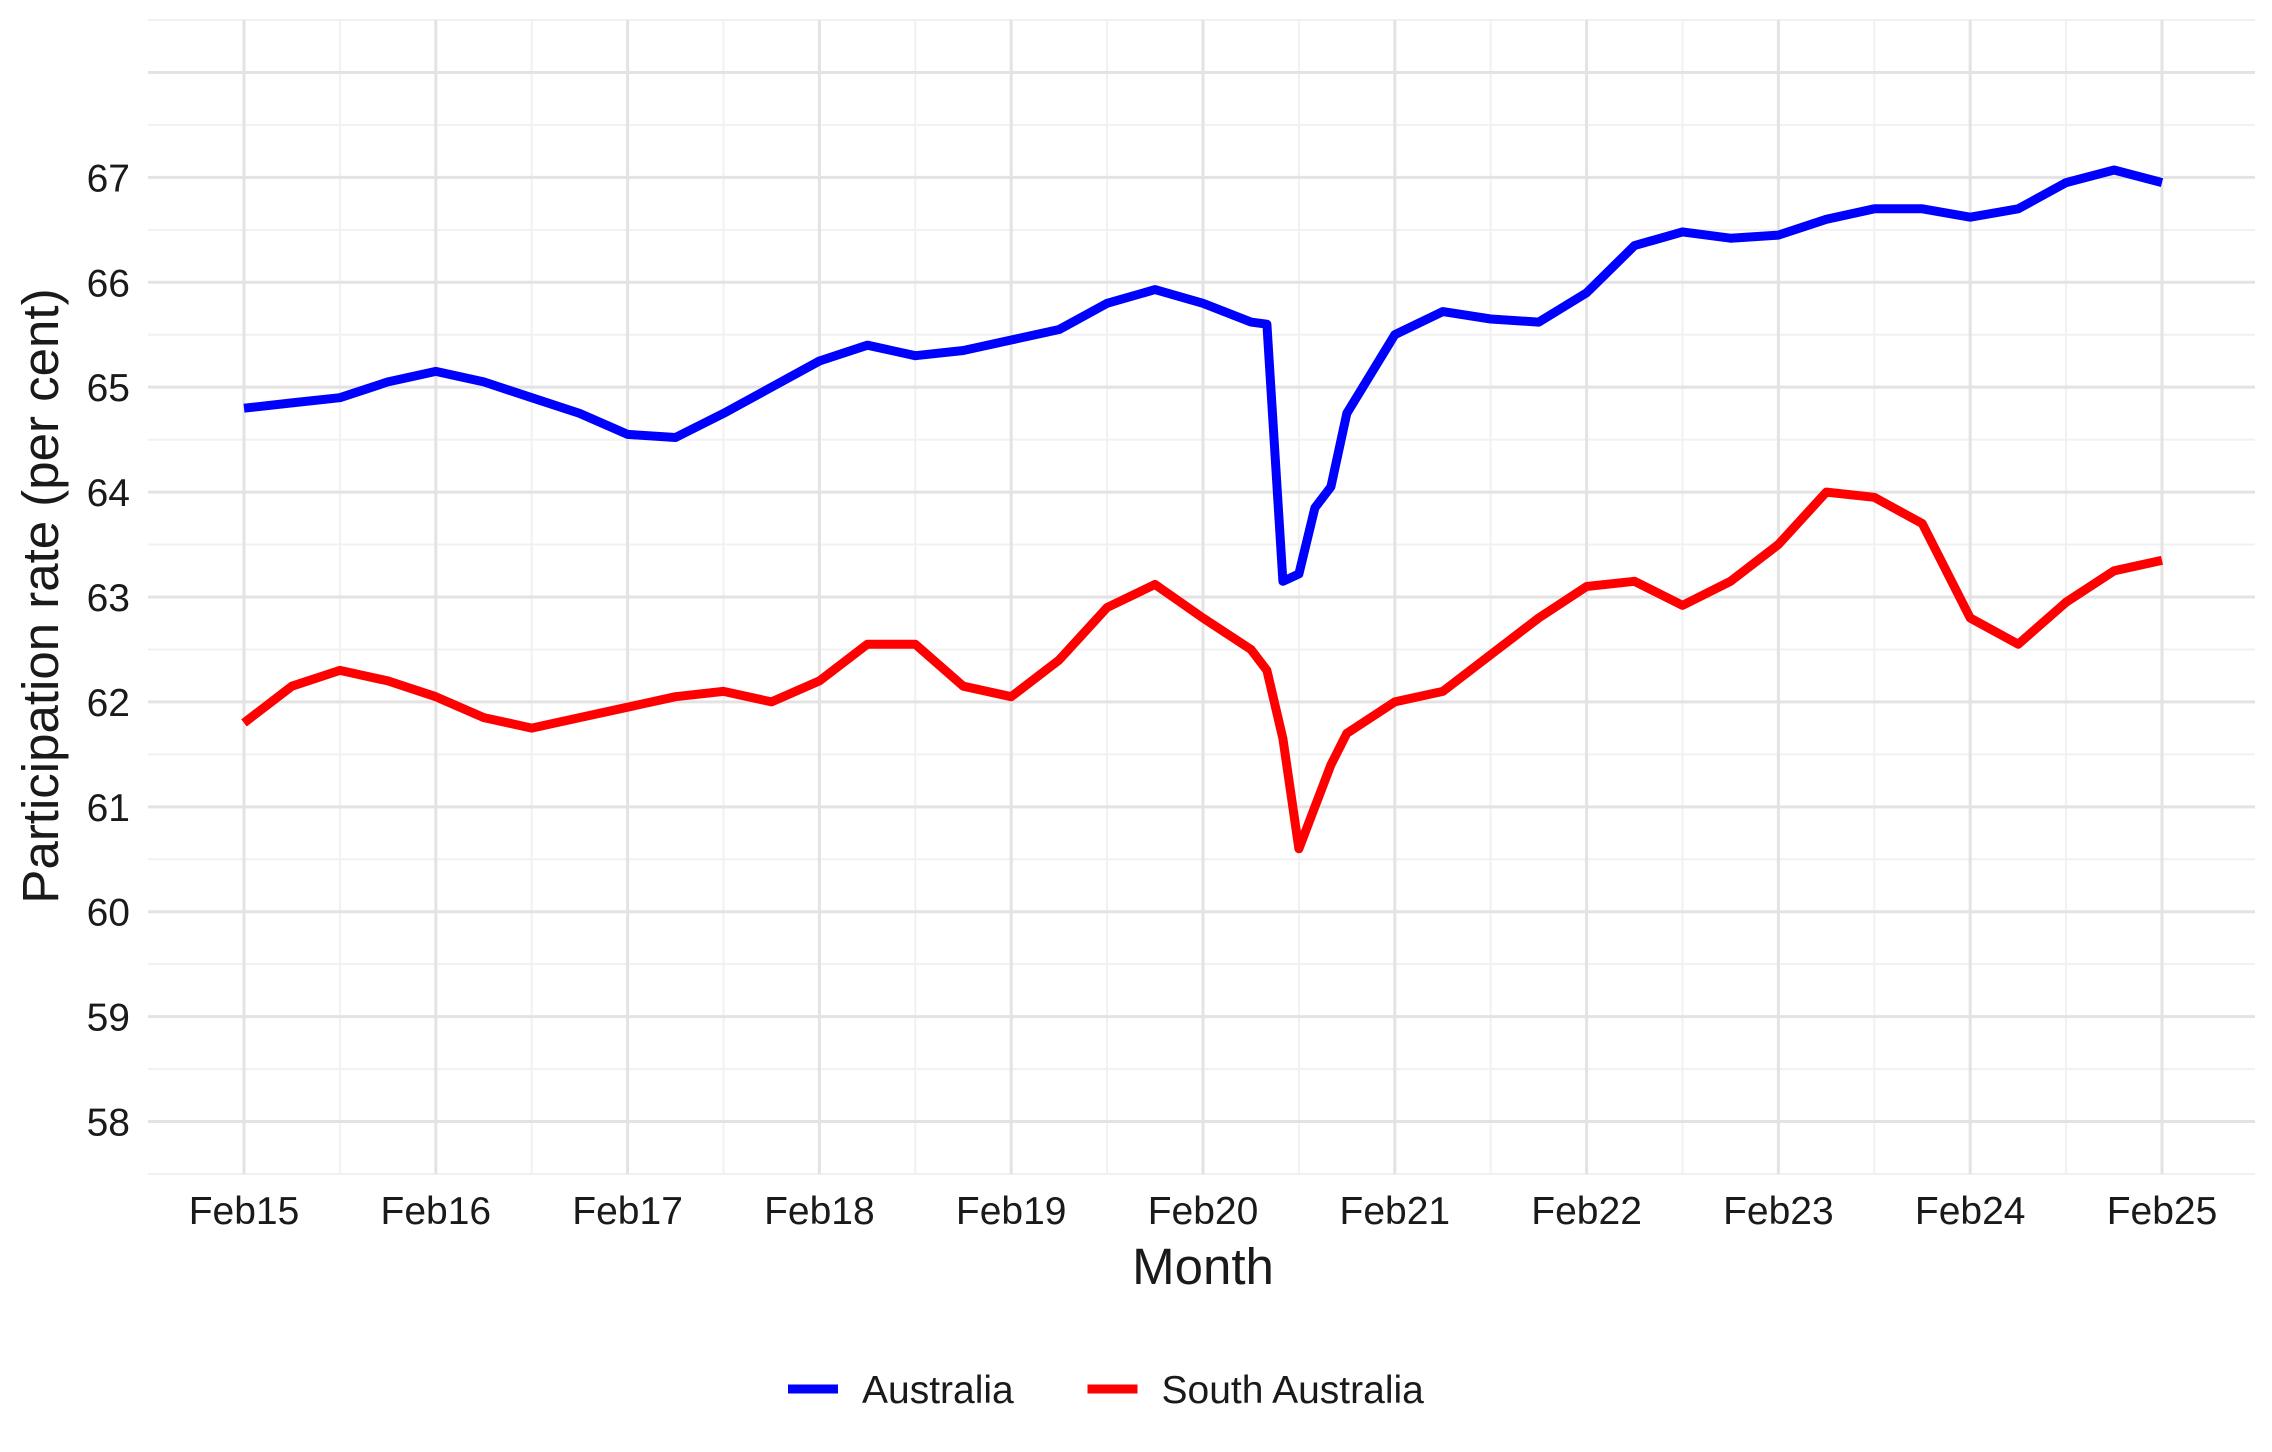 The height and width of the screenshot is (1452, 2272). Describe the element at coordinates (108, 493) in the screenshot. I see `y-tick-label: 64` at that location.